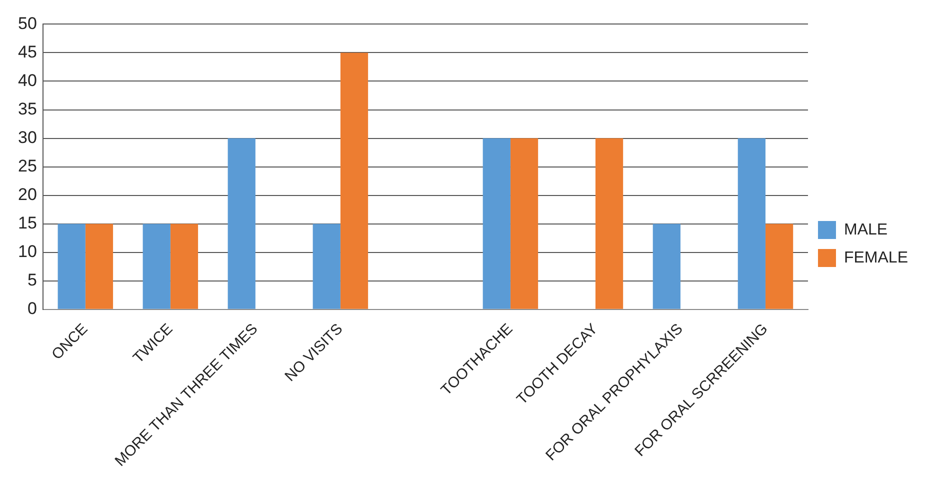 The width and height of the screenshot is (938, 487). I want to click on y-tick-label: 40, so click(27, 80).